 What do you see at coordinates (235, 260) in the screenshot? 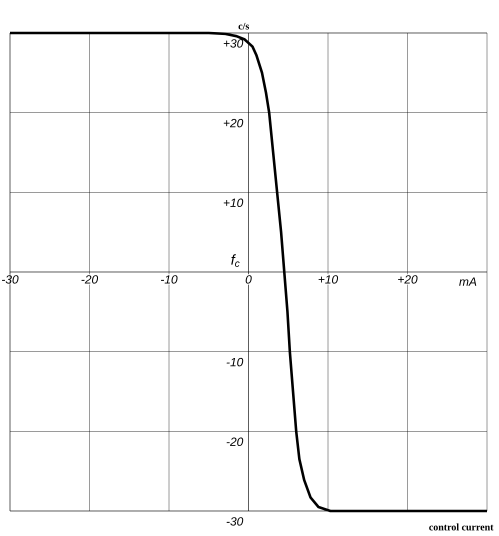
I see `annotation: f$_{c}$` at bounding box center [235, 260].